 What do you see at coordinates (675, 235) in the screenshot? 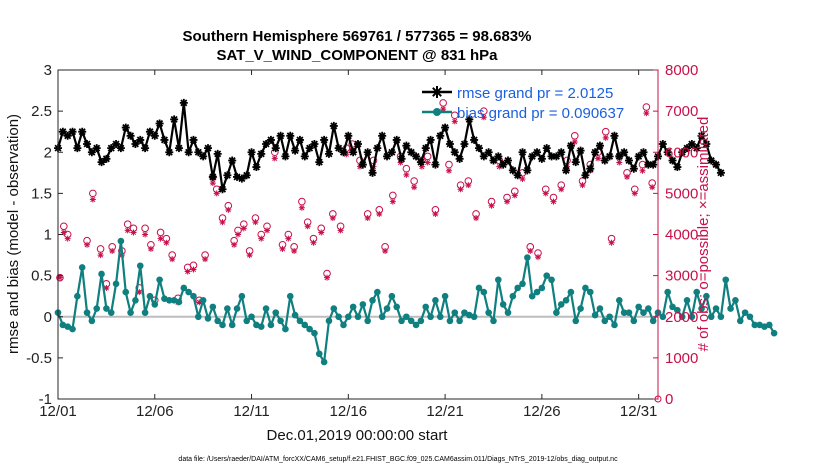
I see `right-y-axis-ticks: 0 1000 2000 3000 4000 5000 6000 7000 8000` at bounding box center [675, 235].